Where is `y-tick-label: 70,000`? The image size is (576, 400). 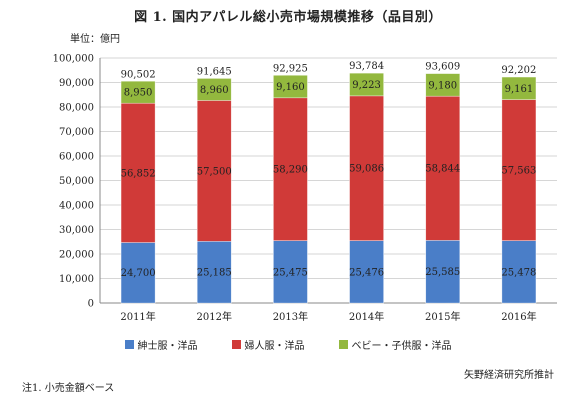 y-tick-label: 70,000 is located at coordinates (76, 132).